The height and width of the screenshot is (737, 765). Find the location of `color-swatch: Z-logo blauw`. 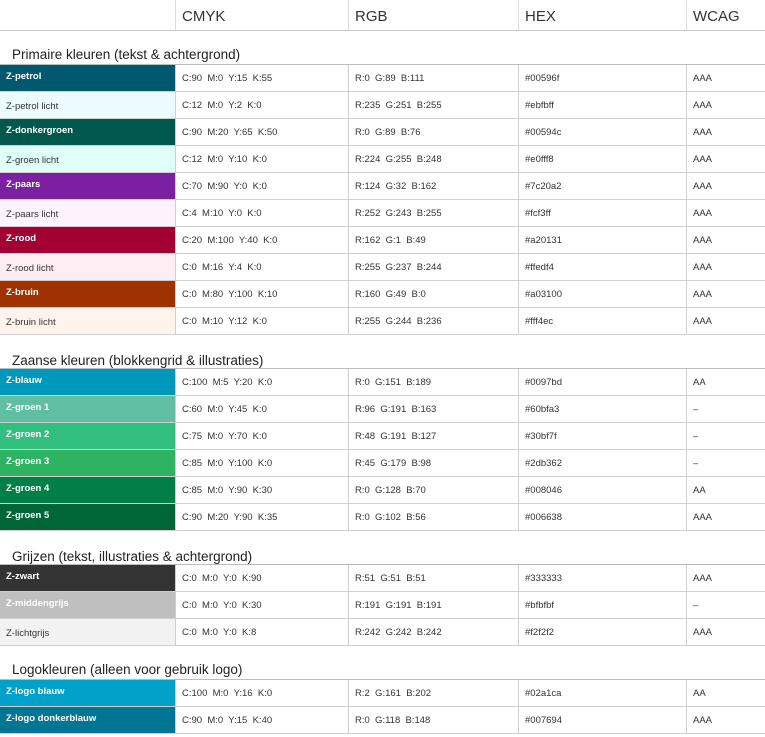

color-swatch: Z-logo blauw is located at coordinates (87, 693).